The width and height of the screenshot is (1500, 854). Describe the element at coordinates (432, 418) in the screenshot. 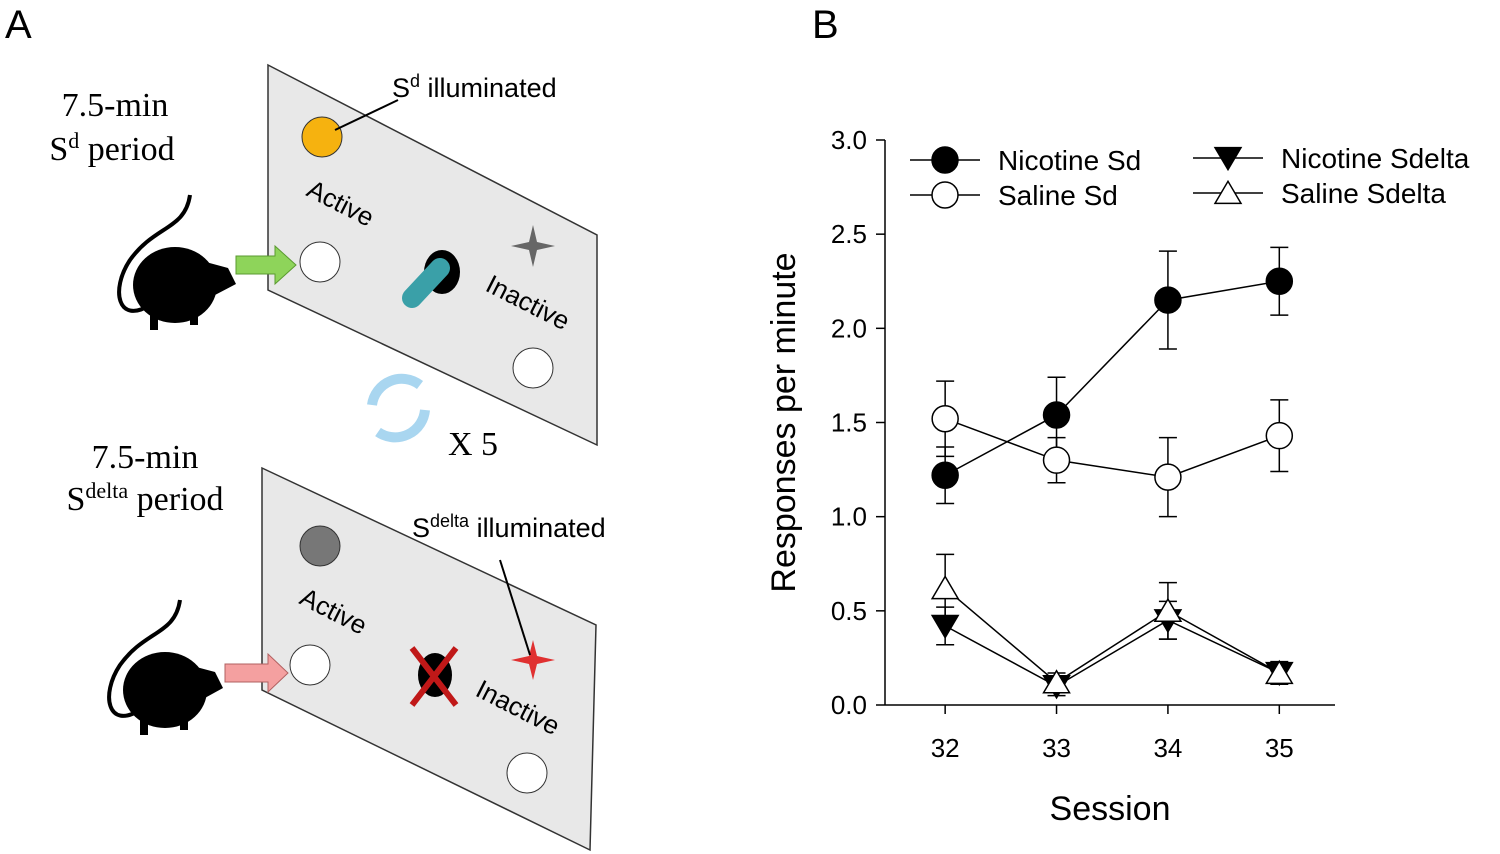

I see `repeat-icon: X 5` at that location.